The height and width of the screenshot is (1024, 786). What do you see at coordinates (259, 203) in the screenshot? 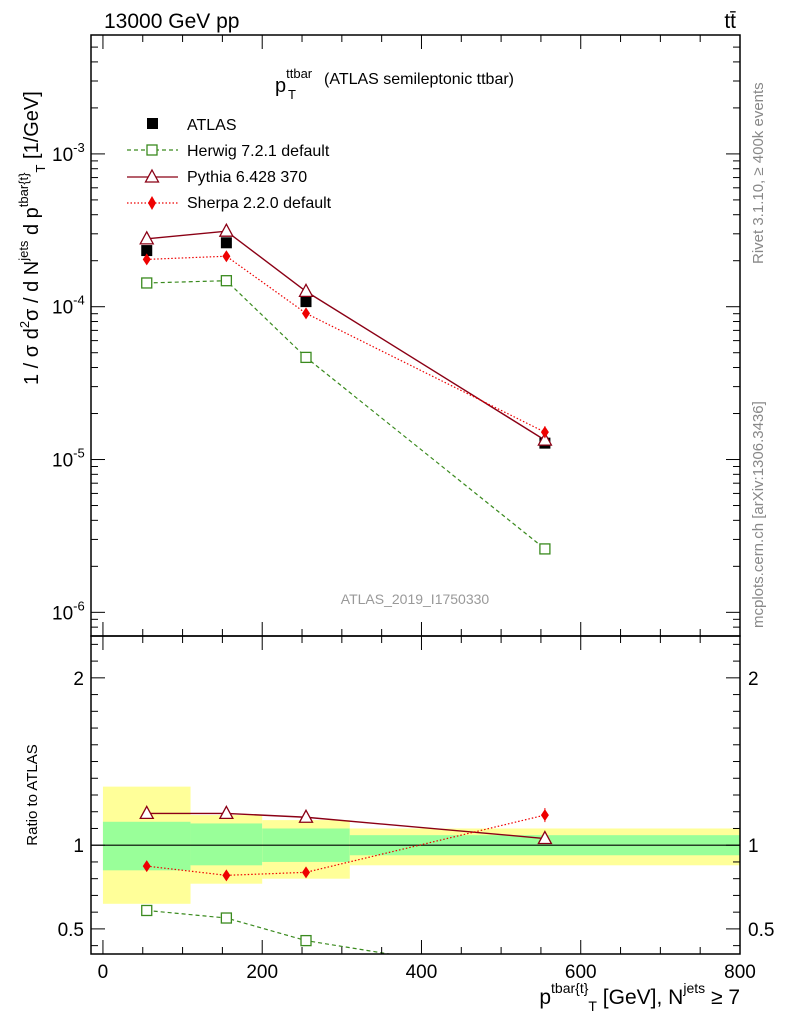
I see `legend-label-sherpa: Sherpa 2.2.0 default` at bounding box center [259, 203].